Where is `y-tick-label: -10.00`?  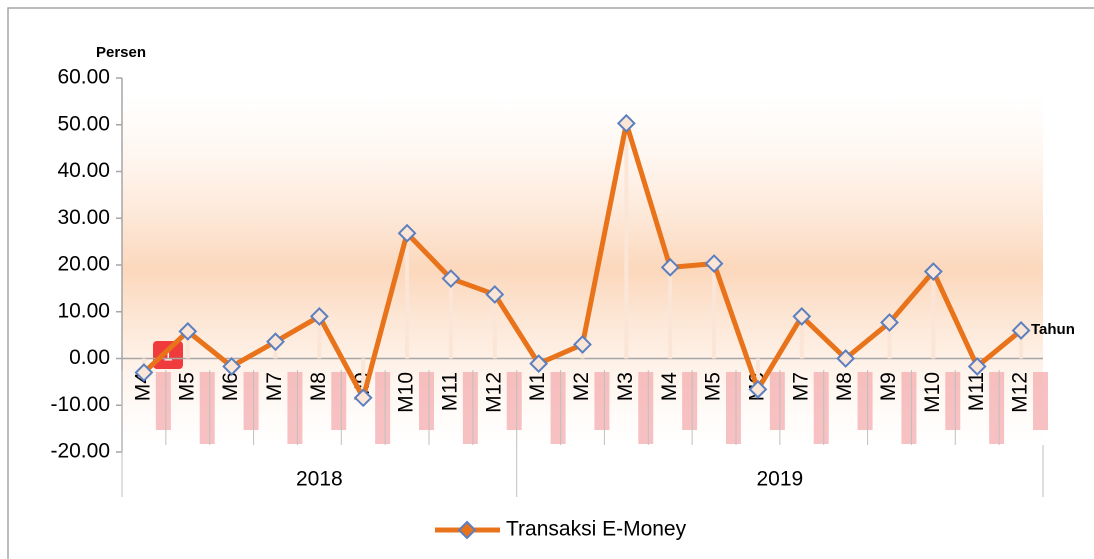
y-tick-label: -10.00 is located at coordinates (80, 404).